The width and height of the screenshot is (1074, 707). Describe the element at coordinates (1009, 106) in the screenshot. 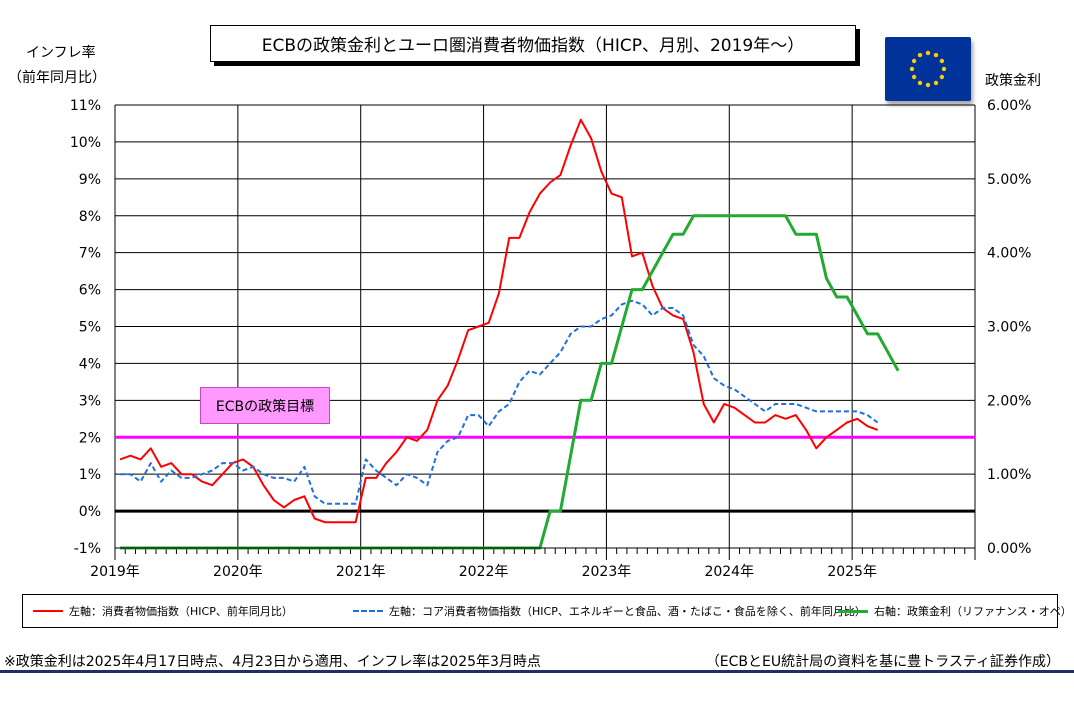

I see `y-right-tick-label: 6.00%` at that location.